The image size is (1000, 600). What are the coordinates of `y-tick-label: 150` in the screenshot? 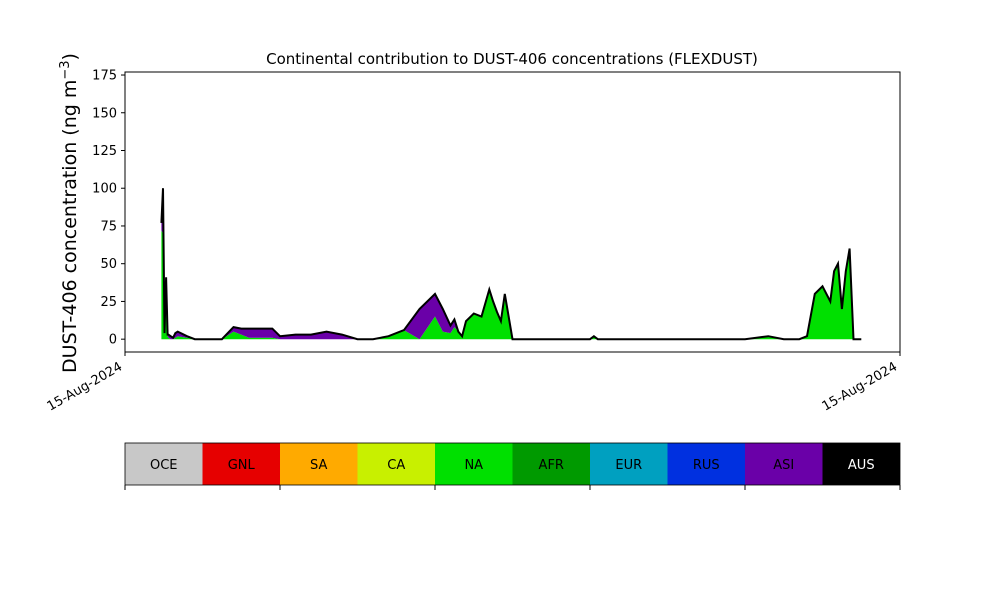 It's located at (104, 113).